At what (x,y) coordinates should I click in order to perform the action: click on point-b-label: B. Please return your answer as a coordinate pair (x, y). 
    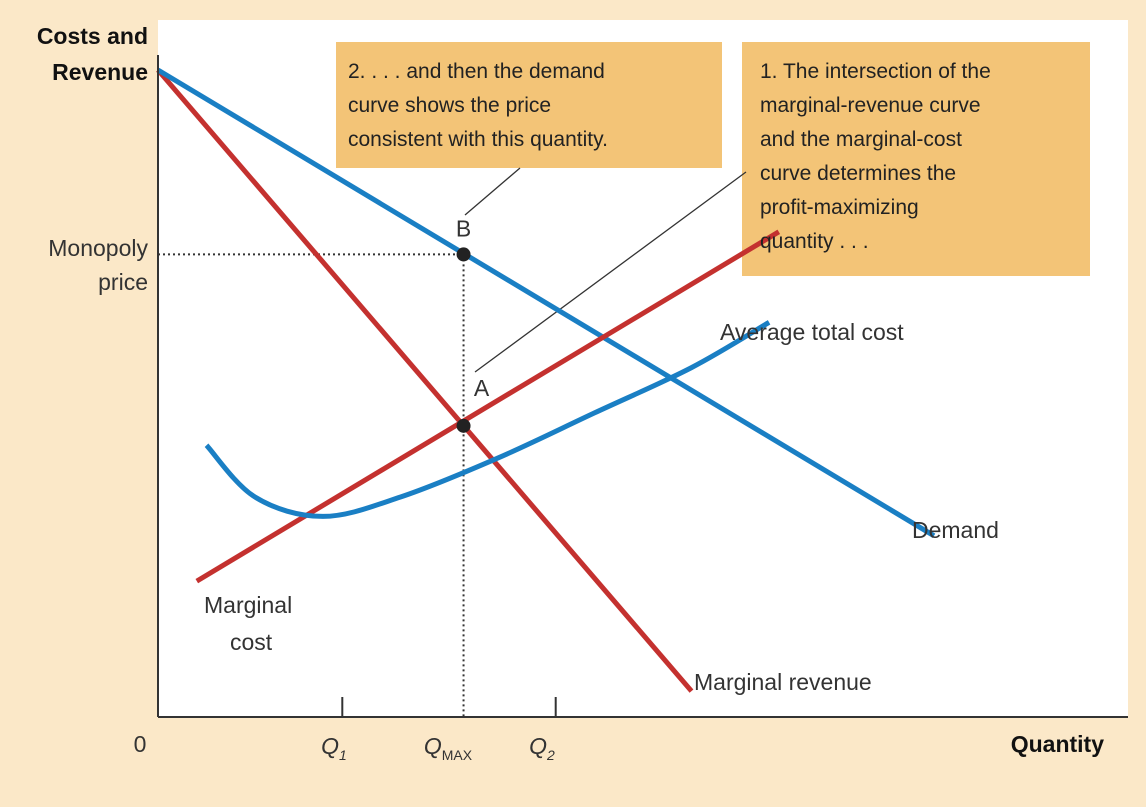
    Looking at the image, I should click on (463, 228).